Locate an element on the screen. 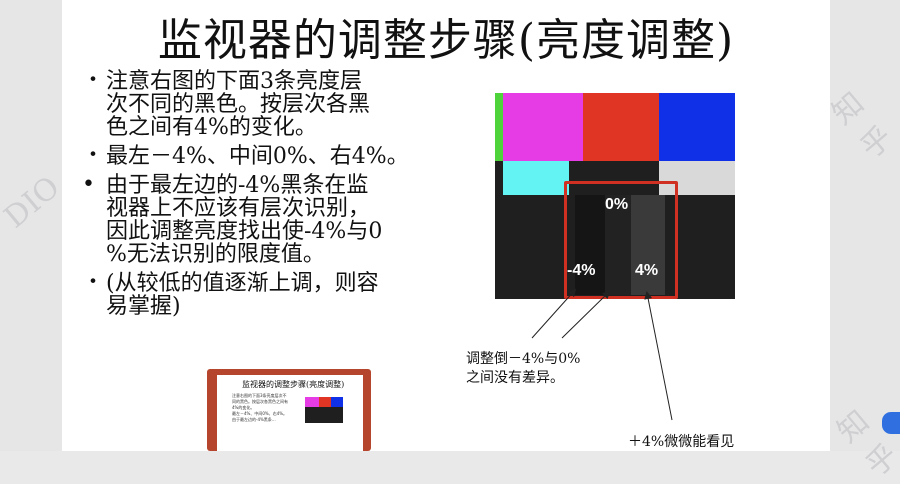 The image size is (900, 484). left-margin: DIO is located at coordinates (33, 225).